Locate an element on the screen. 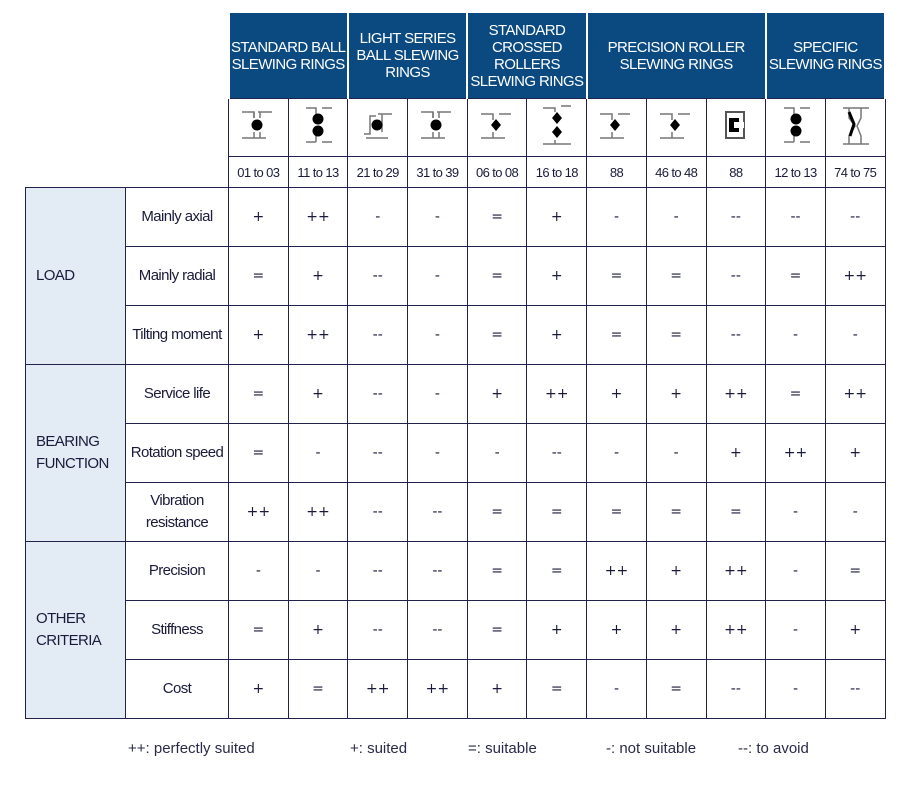  criterion-label: Mainly axial is located at coordinates (177, 217).